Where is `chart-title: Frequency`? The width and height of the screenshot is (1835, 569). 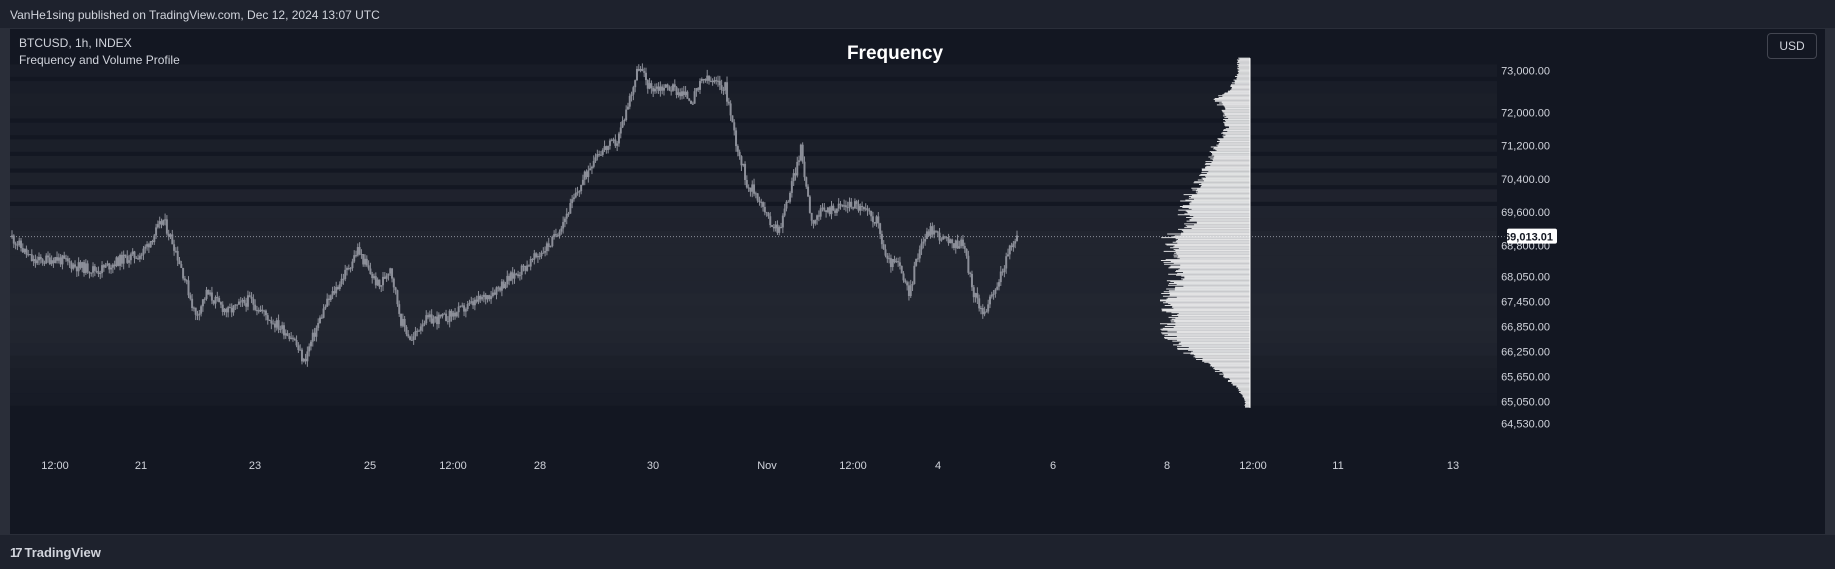 chart-title: Frequency is located at coordinates (895, 53).